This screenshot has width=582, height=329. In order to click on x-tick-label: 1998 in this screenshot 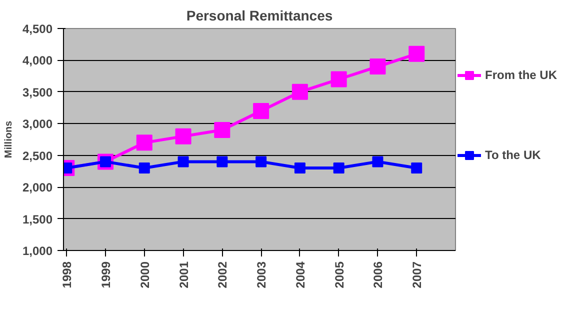, I will do `click(67, 274)`.